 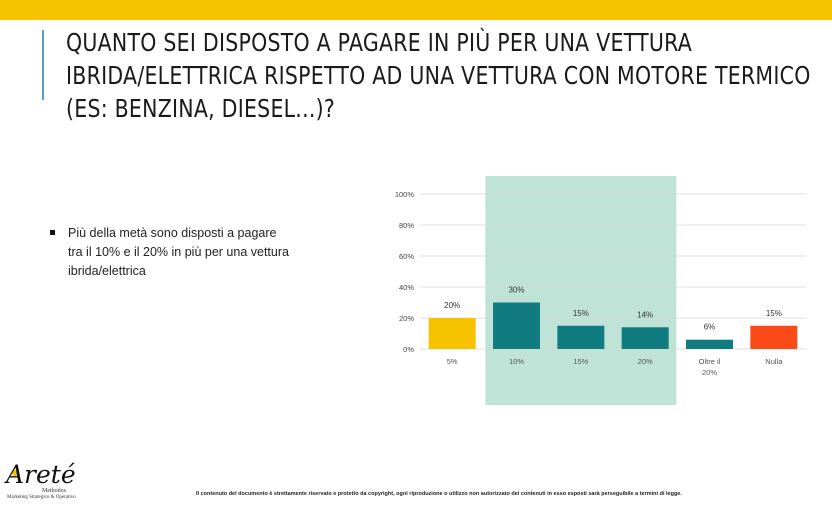 I want to click on y-tick-label: 80%, so click(x=406, y=225).